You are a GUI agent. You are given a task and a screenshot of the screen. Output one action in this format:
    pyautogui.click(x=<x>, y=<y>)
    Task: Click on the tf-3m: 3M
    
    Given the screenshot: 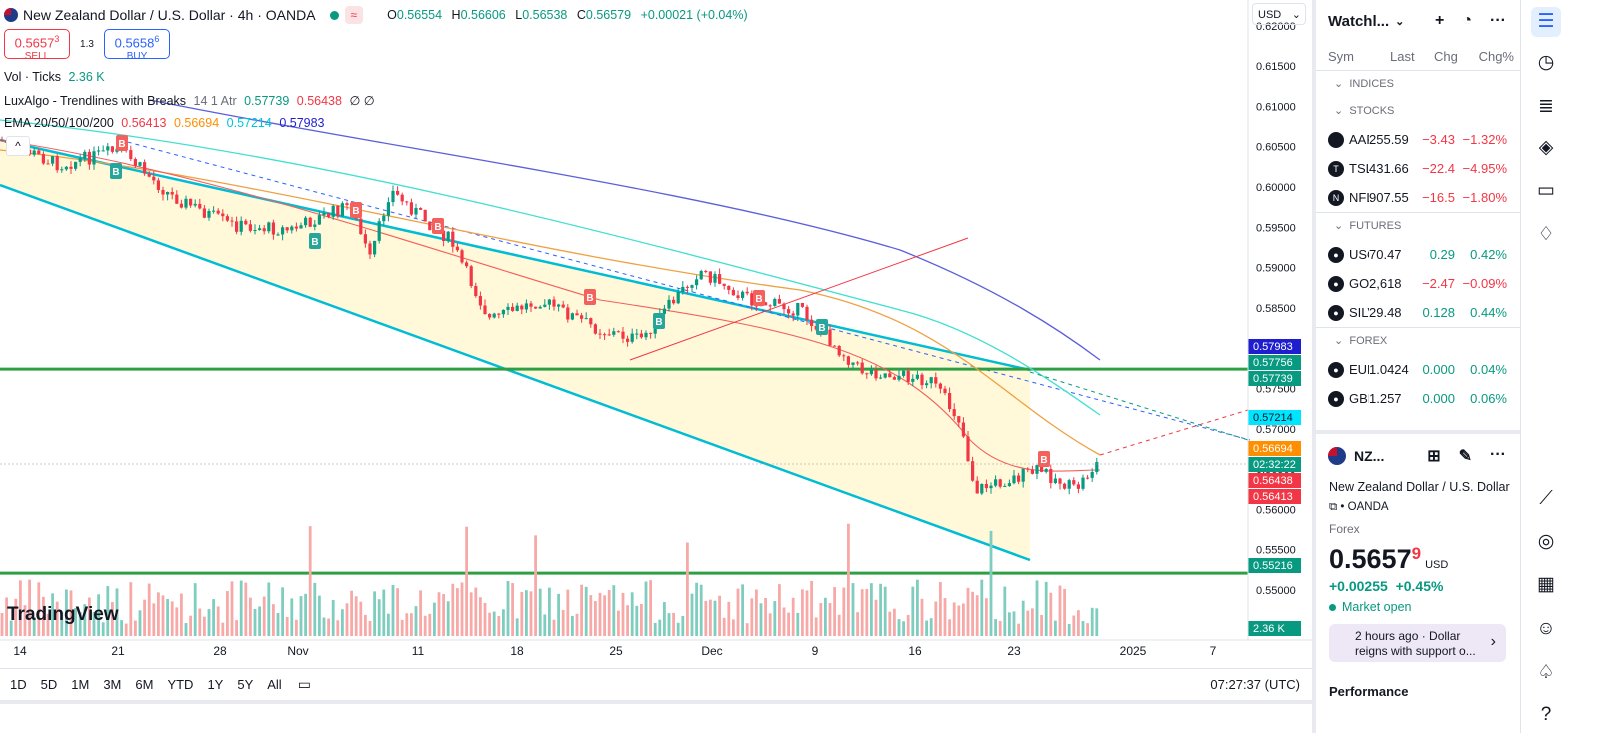 What is the action you would take?
    pyautogui.click(x=112, y=684)
    